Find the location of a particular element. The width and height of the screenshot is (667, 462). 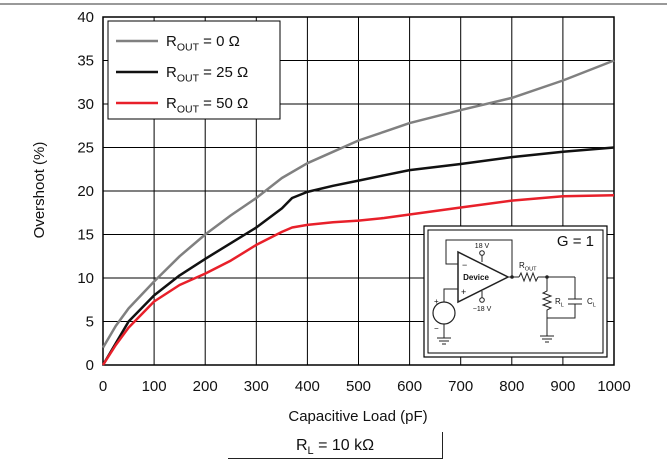

note-underline is located at coordinates (335, 458).